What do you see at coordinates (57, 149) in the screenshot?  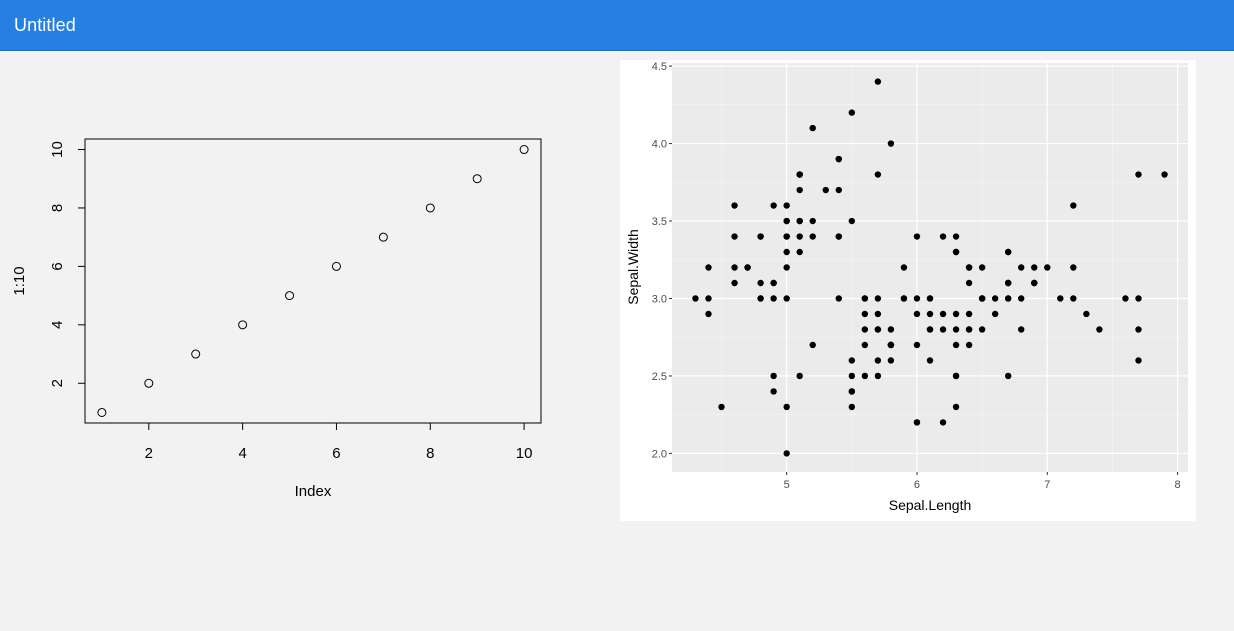 I see `y-tick-label: 10` at bounding box center [57, 149].